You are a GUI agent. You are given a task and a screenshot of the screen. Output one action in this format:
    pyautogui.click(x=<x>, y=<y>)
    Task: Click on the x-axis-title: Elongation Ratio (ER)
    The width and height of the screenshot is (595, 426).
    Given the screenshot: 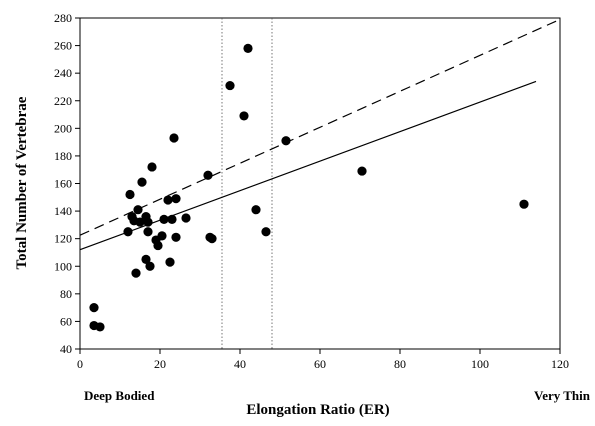 What is the action you would take?
    pyautogui.click(x=317, y=410)
    